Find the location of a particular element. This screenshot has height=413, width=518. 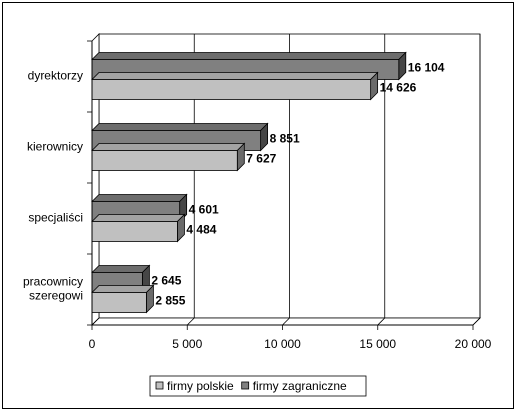

category-label: kierownicy is located at coordinates (55, 147).